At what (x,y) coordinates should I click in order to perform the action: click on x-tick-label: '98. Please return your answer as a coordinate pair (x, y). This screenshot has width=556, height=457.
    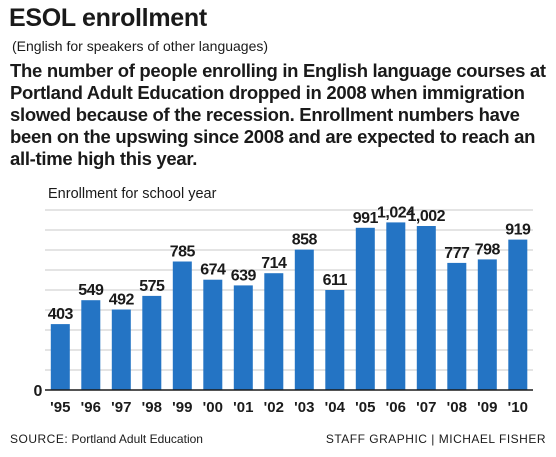
    Looking at the image, I should click on (152, 407).